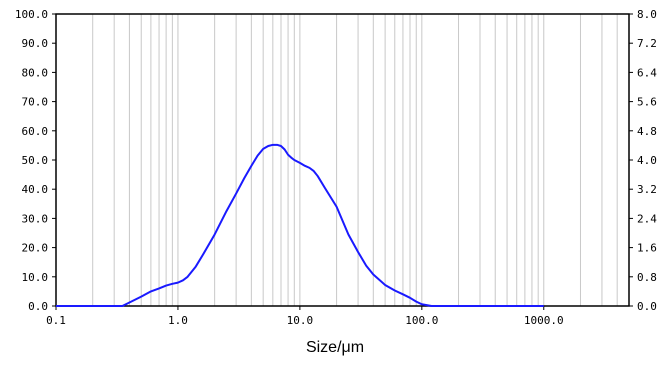 The height and width of the screenshot is (365, 662). What do you see at coordinates (35, 72) in the screenshot?
I see `y-left-tick-label: 80.0` at bounding box center [35, 72].